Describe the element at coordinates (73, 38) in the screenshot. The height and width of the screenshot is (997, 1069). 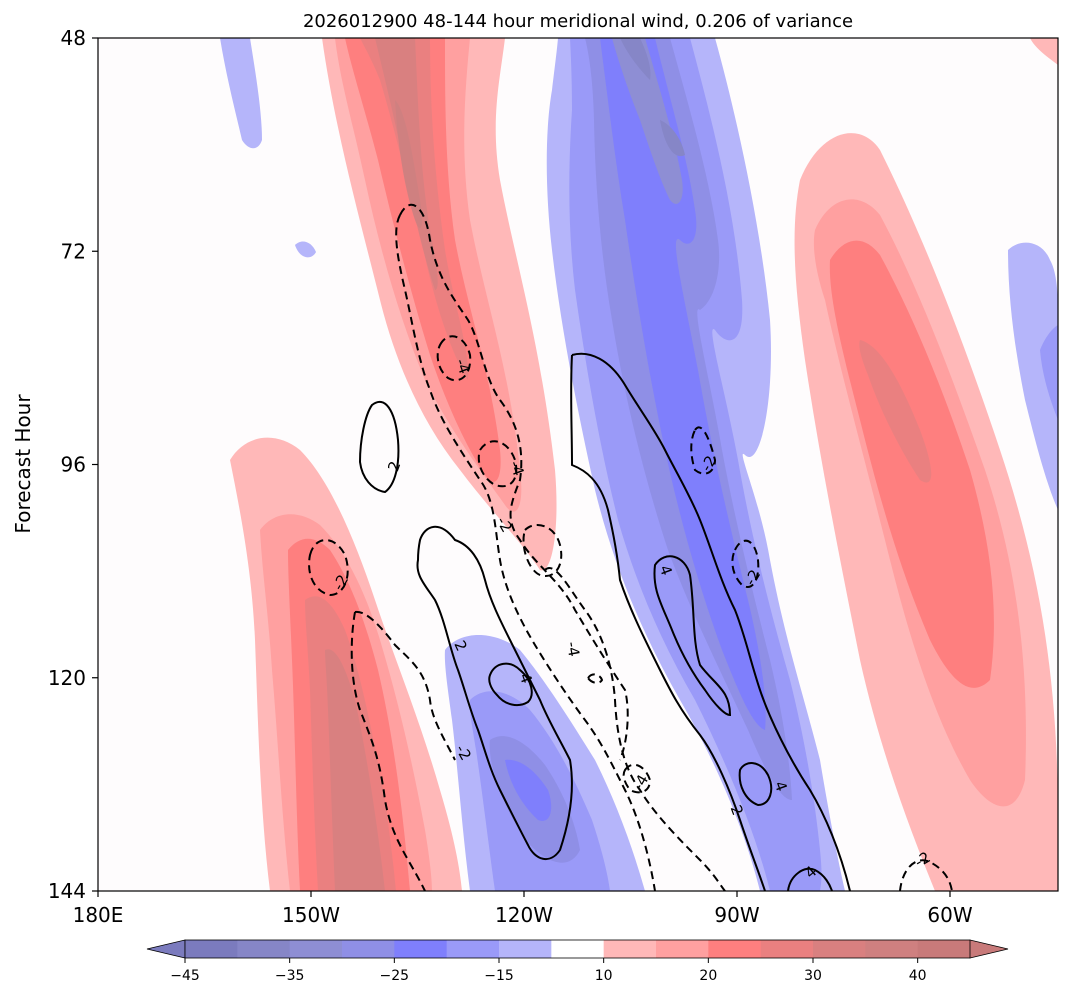
I see `y-tick-label: 48` at that location.